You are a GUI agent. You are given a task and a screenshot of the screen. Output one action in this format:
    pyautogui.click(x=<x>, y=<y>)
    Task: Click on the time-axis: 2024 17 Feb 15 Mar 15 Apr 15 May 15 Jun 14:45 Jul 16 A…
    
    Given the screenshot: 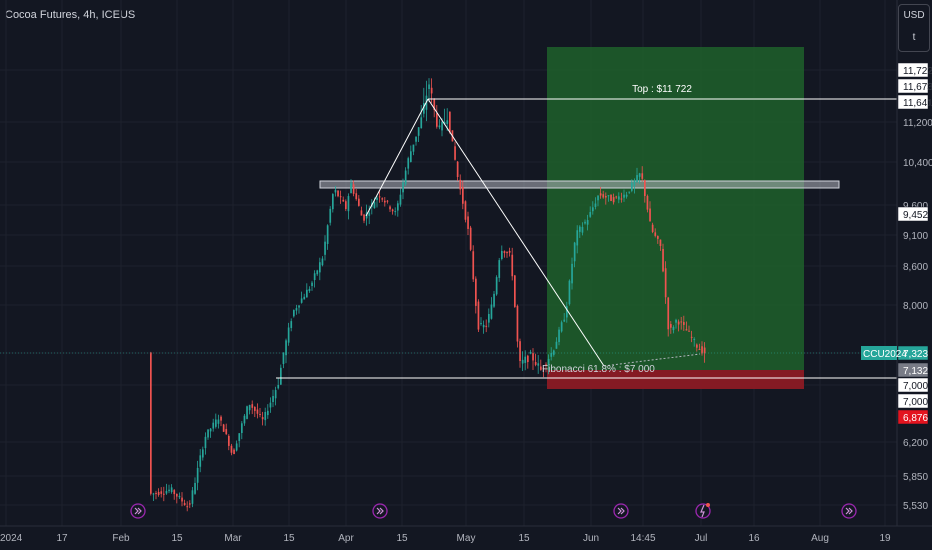 What is the action you would take?
    pyautogui.click(x=466, y=534)
    